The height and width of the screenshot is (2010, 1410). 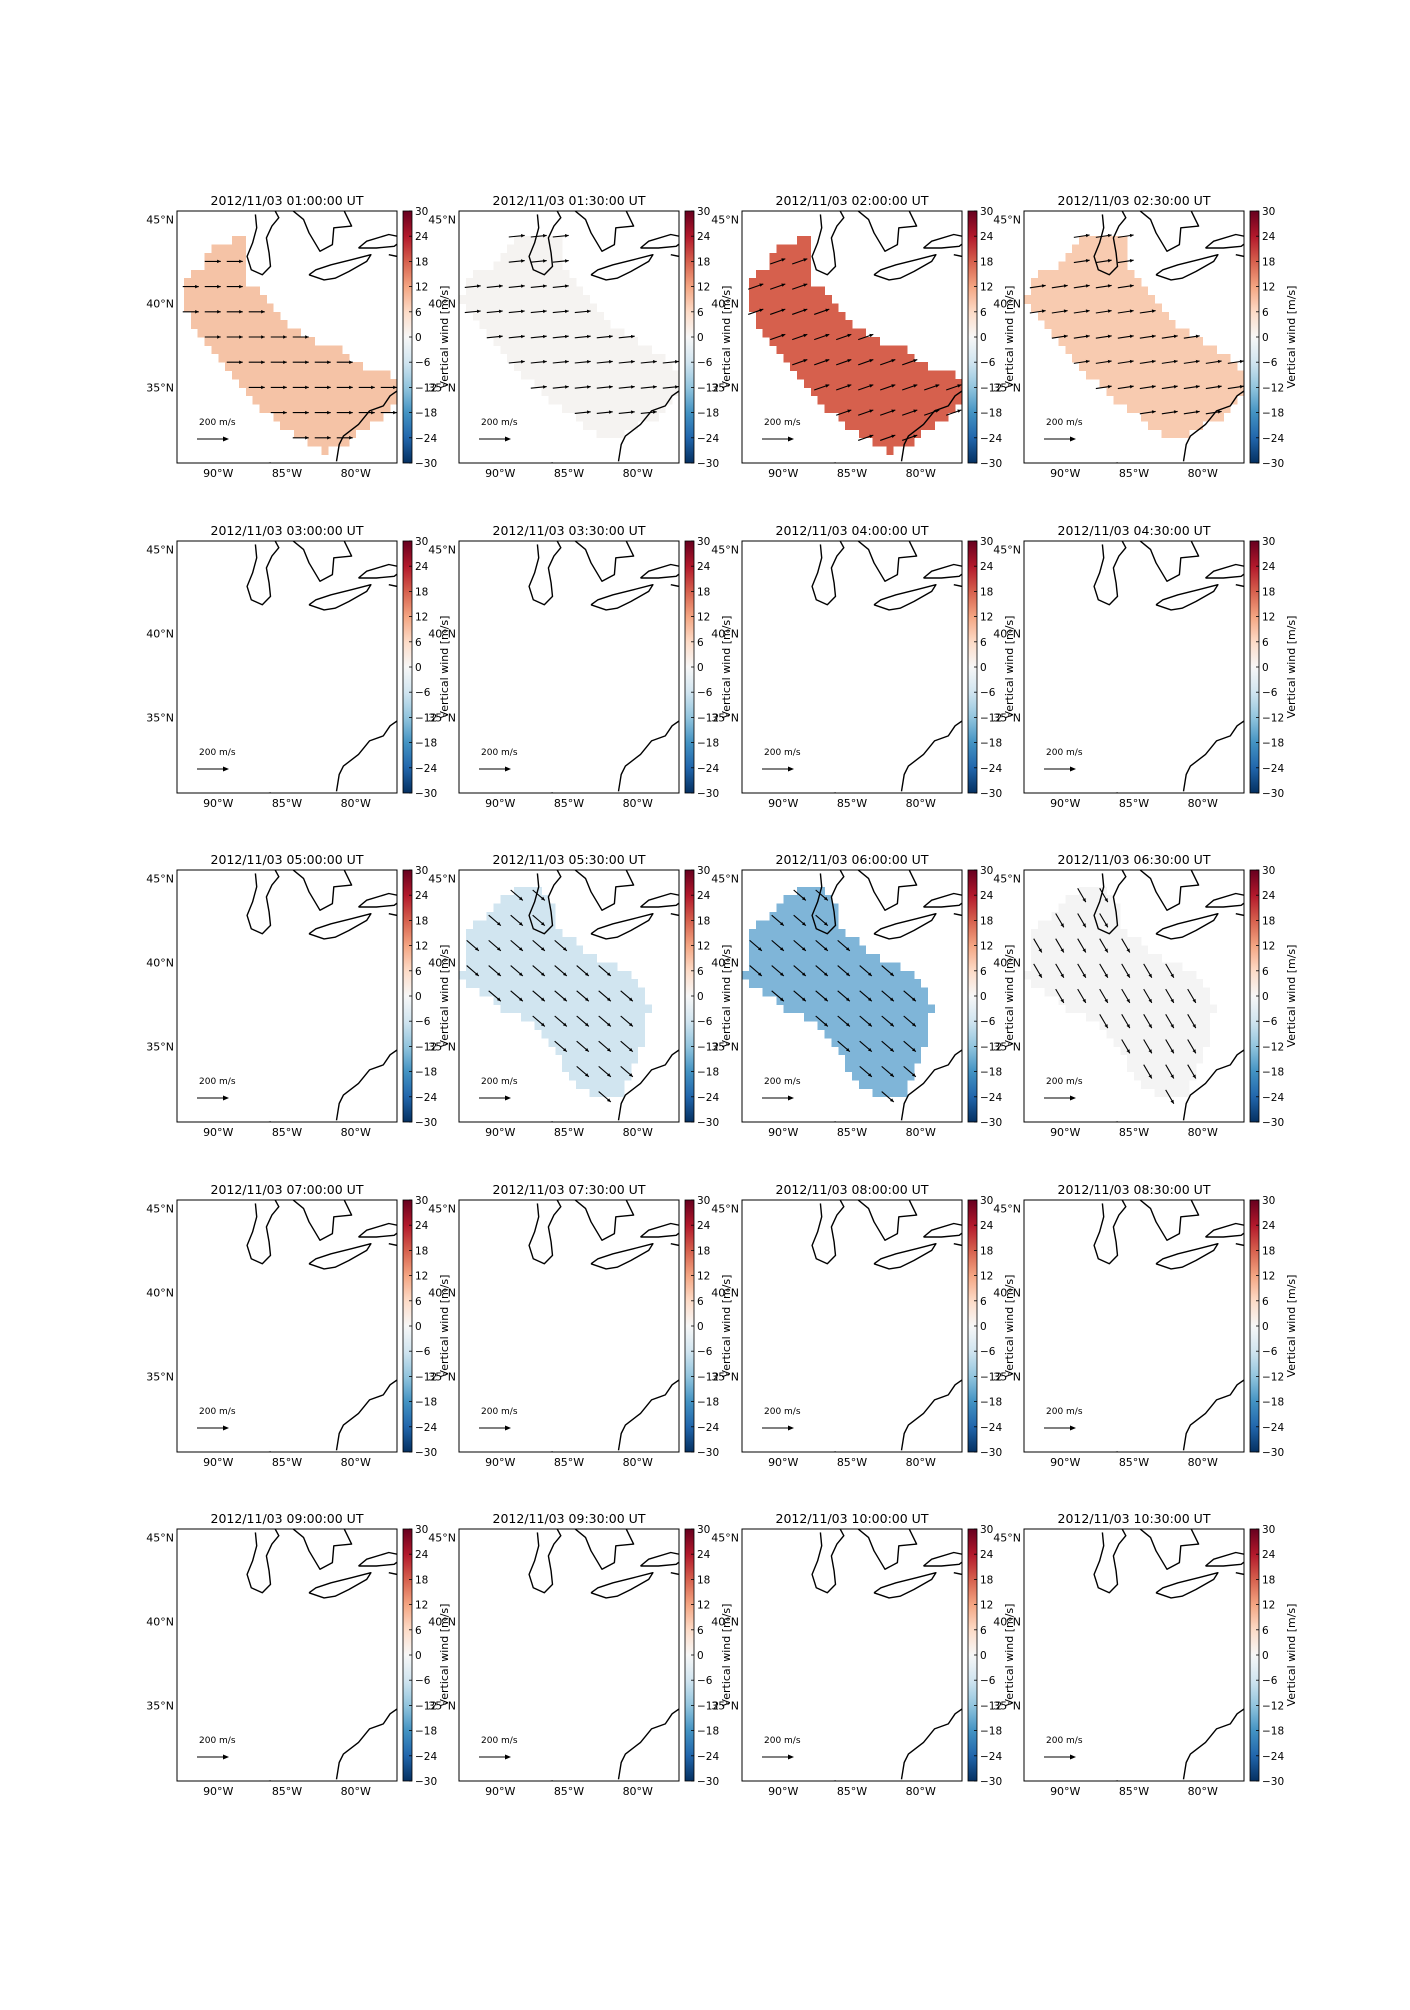 I want to click on panel-title: 2012/11/03 10:00:00 UT, so click(x=852, y=1518).